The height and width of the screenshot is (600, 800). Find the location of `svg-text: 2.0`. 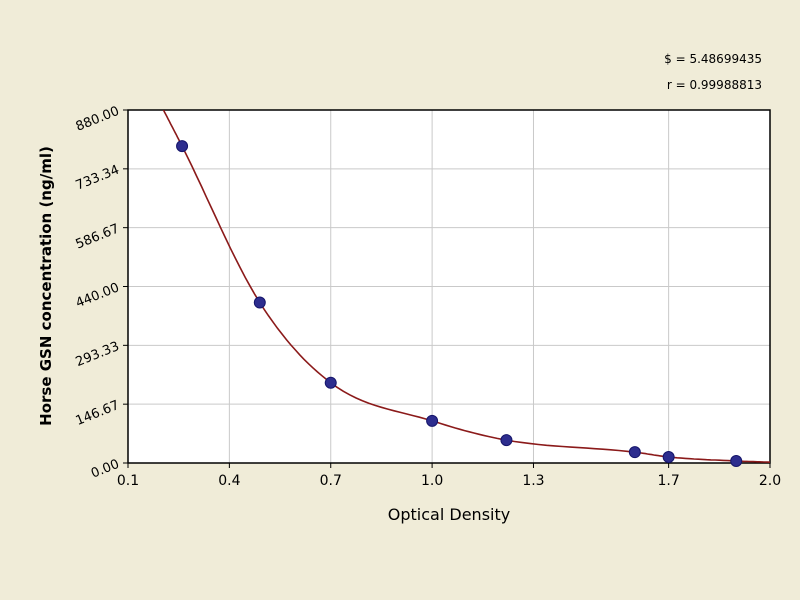

svg-text: 2.0 is located at coordinates (770, 481).